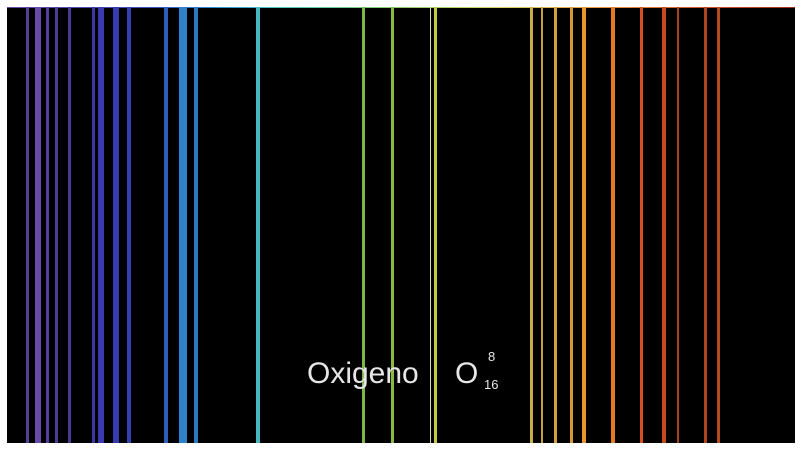  I want to click on mass-number: 16, so click(491, 384).